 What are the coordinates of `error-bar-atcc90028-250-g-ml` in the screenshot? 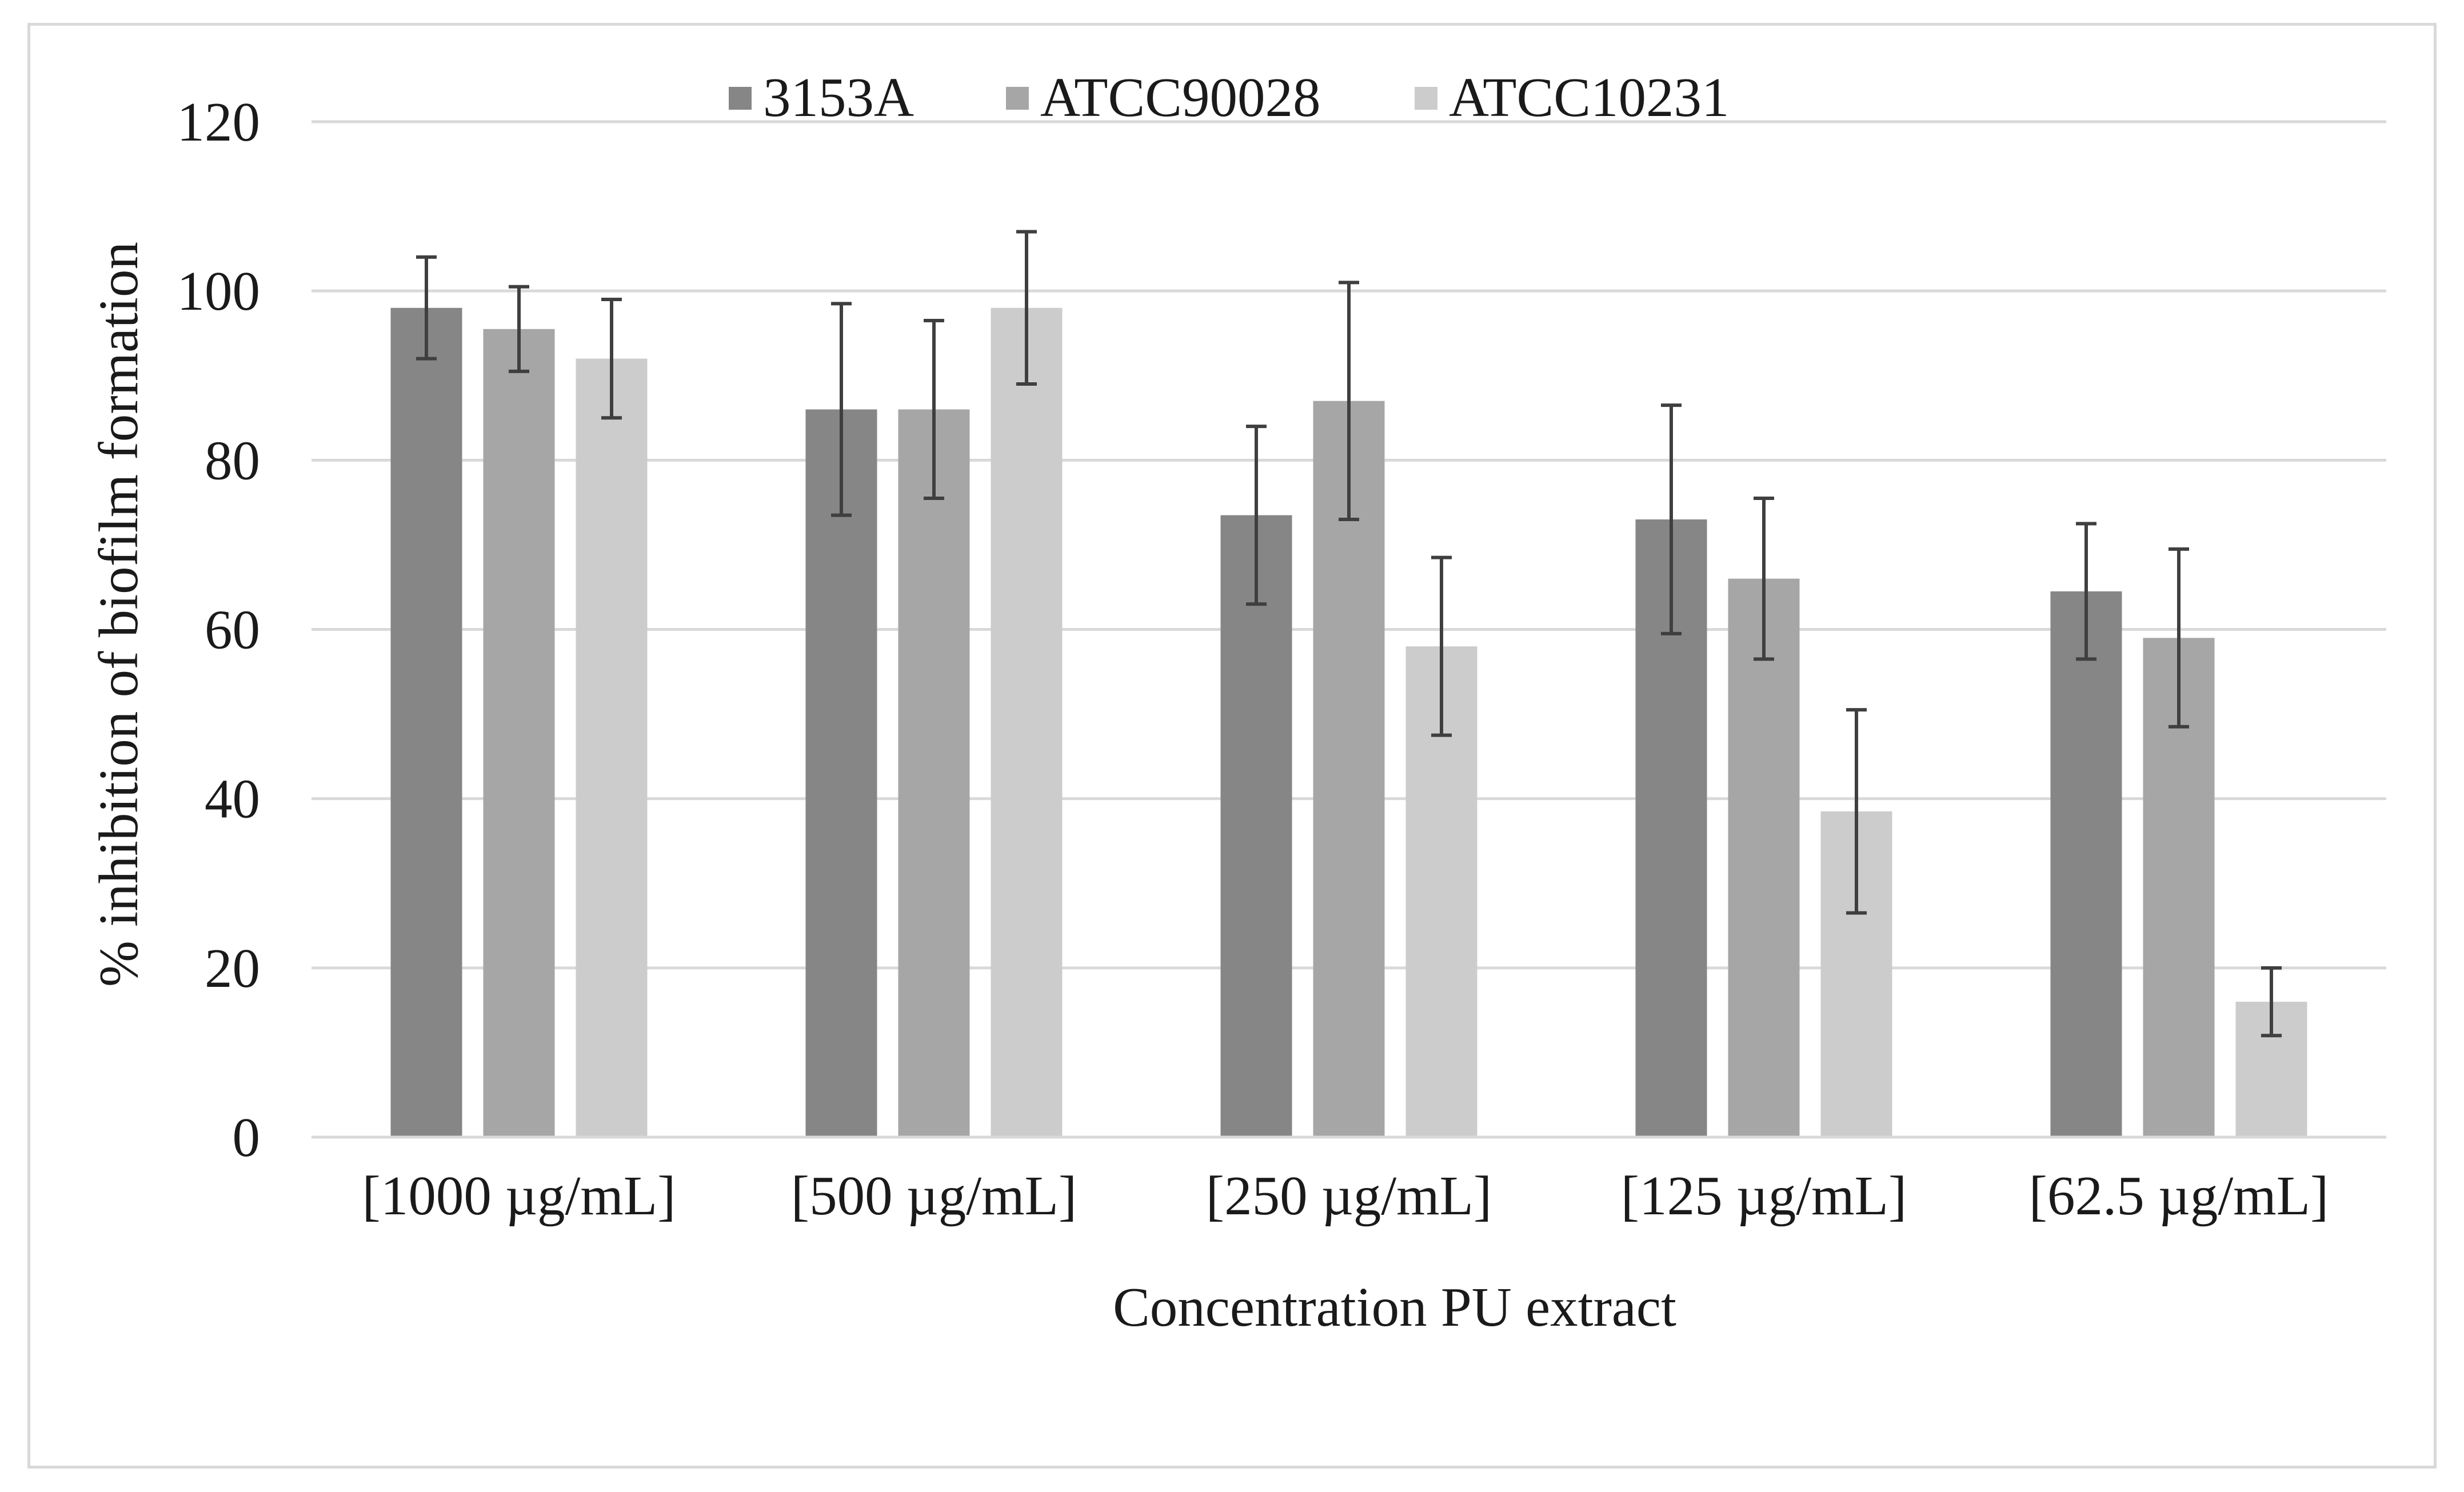 It's located at (1349, 401).